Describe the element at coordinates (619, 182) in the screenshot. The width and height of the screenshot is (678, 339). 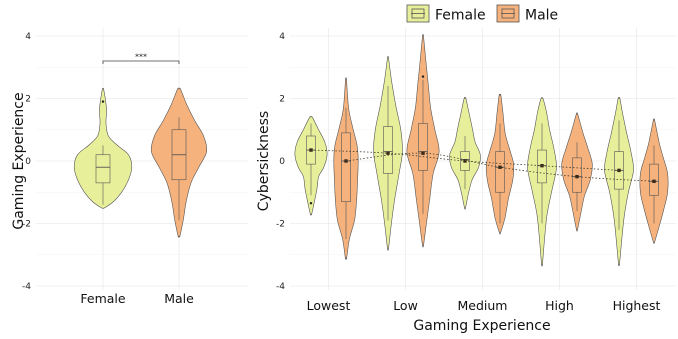
I see `female-highest-violin` at that location.